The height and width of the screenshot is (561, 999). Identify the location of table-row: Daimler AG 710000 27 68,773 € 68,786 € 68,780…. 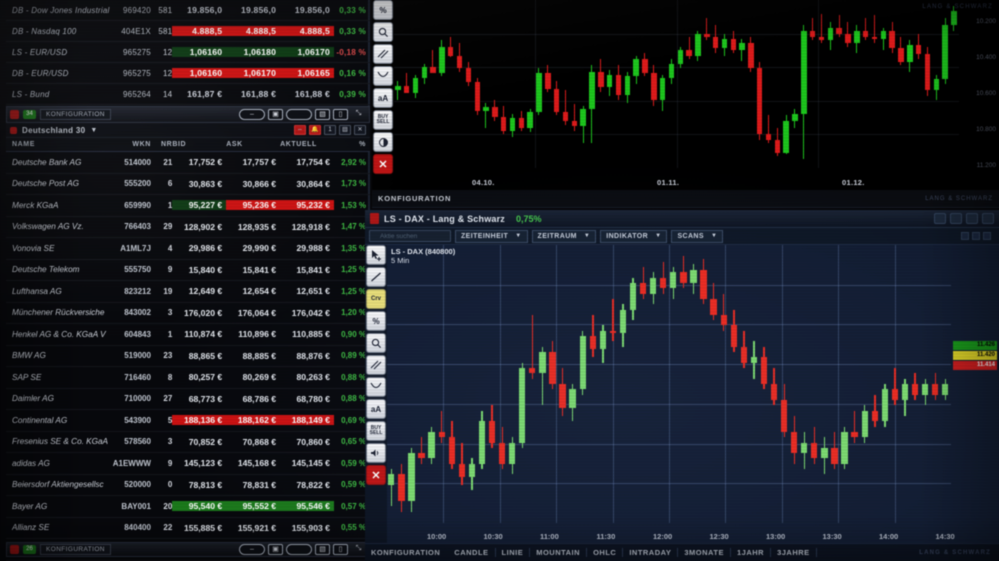
(188, 399).